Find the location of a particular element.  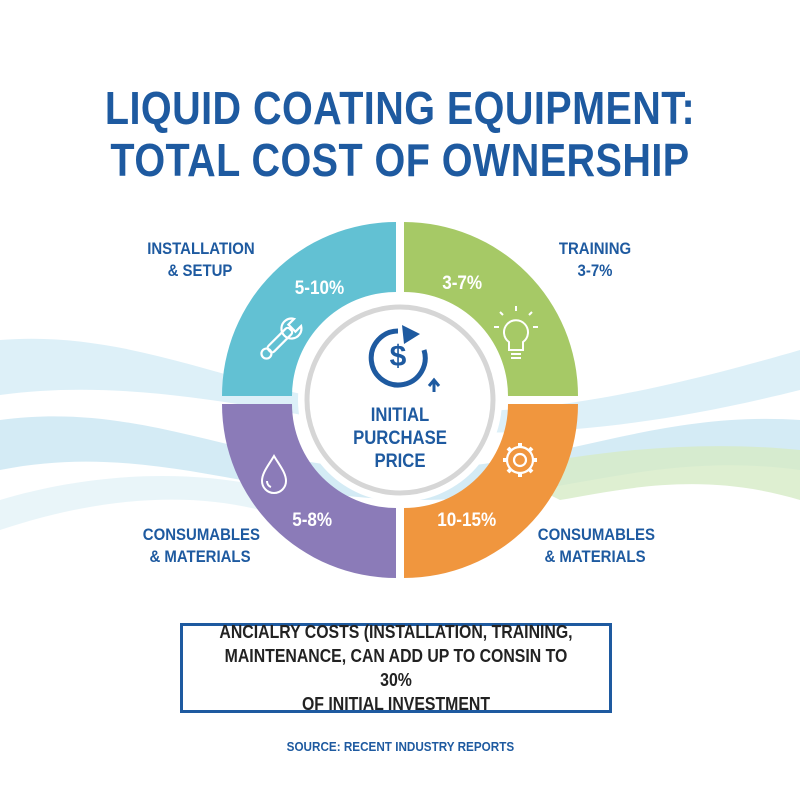

segment-value-consumables-right: 10-15% is located at coordinates (467, 520).